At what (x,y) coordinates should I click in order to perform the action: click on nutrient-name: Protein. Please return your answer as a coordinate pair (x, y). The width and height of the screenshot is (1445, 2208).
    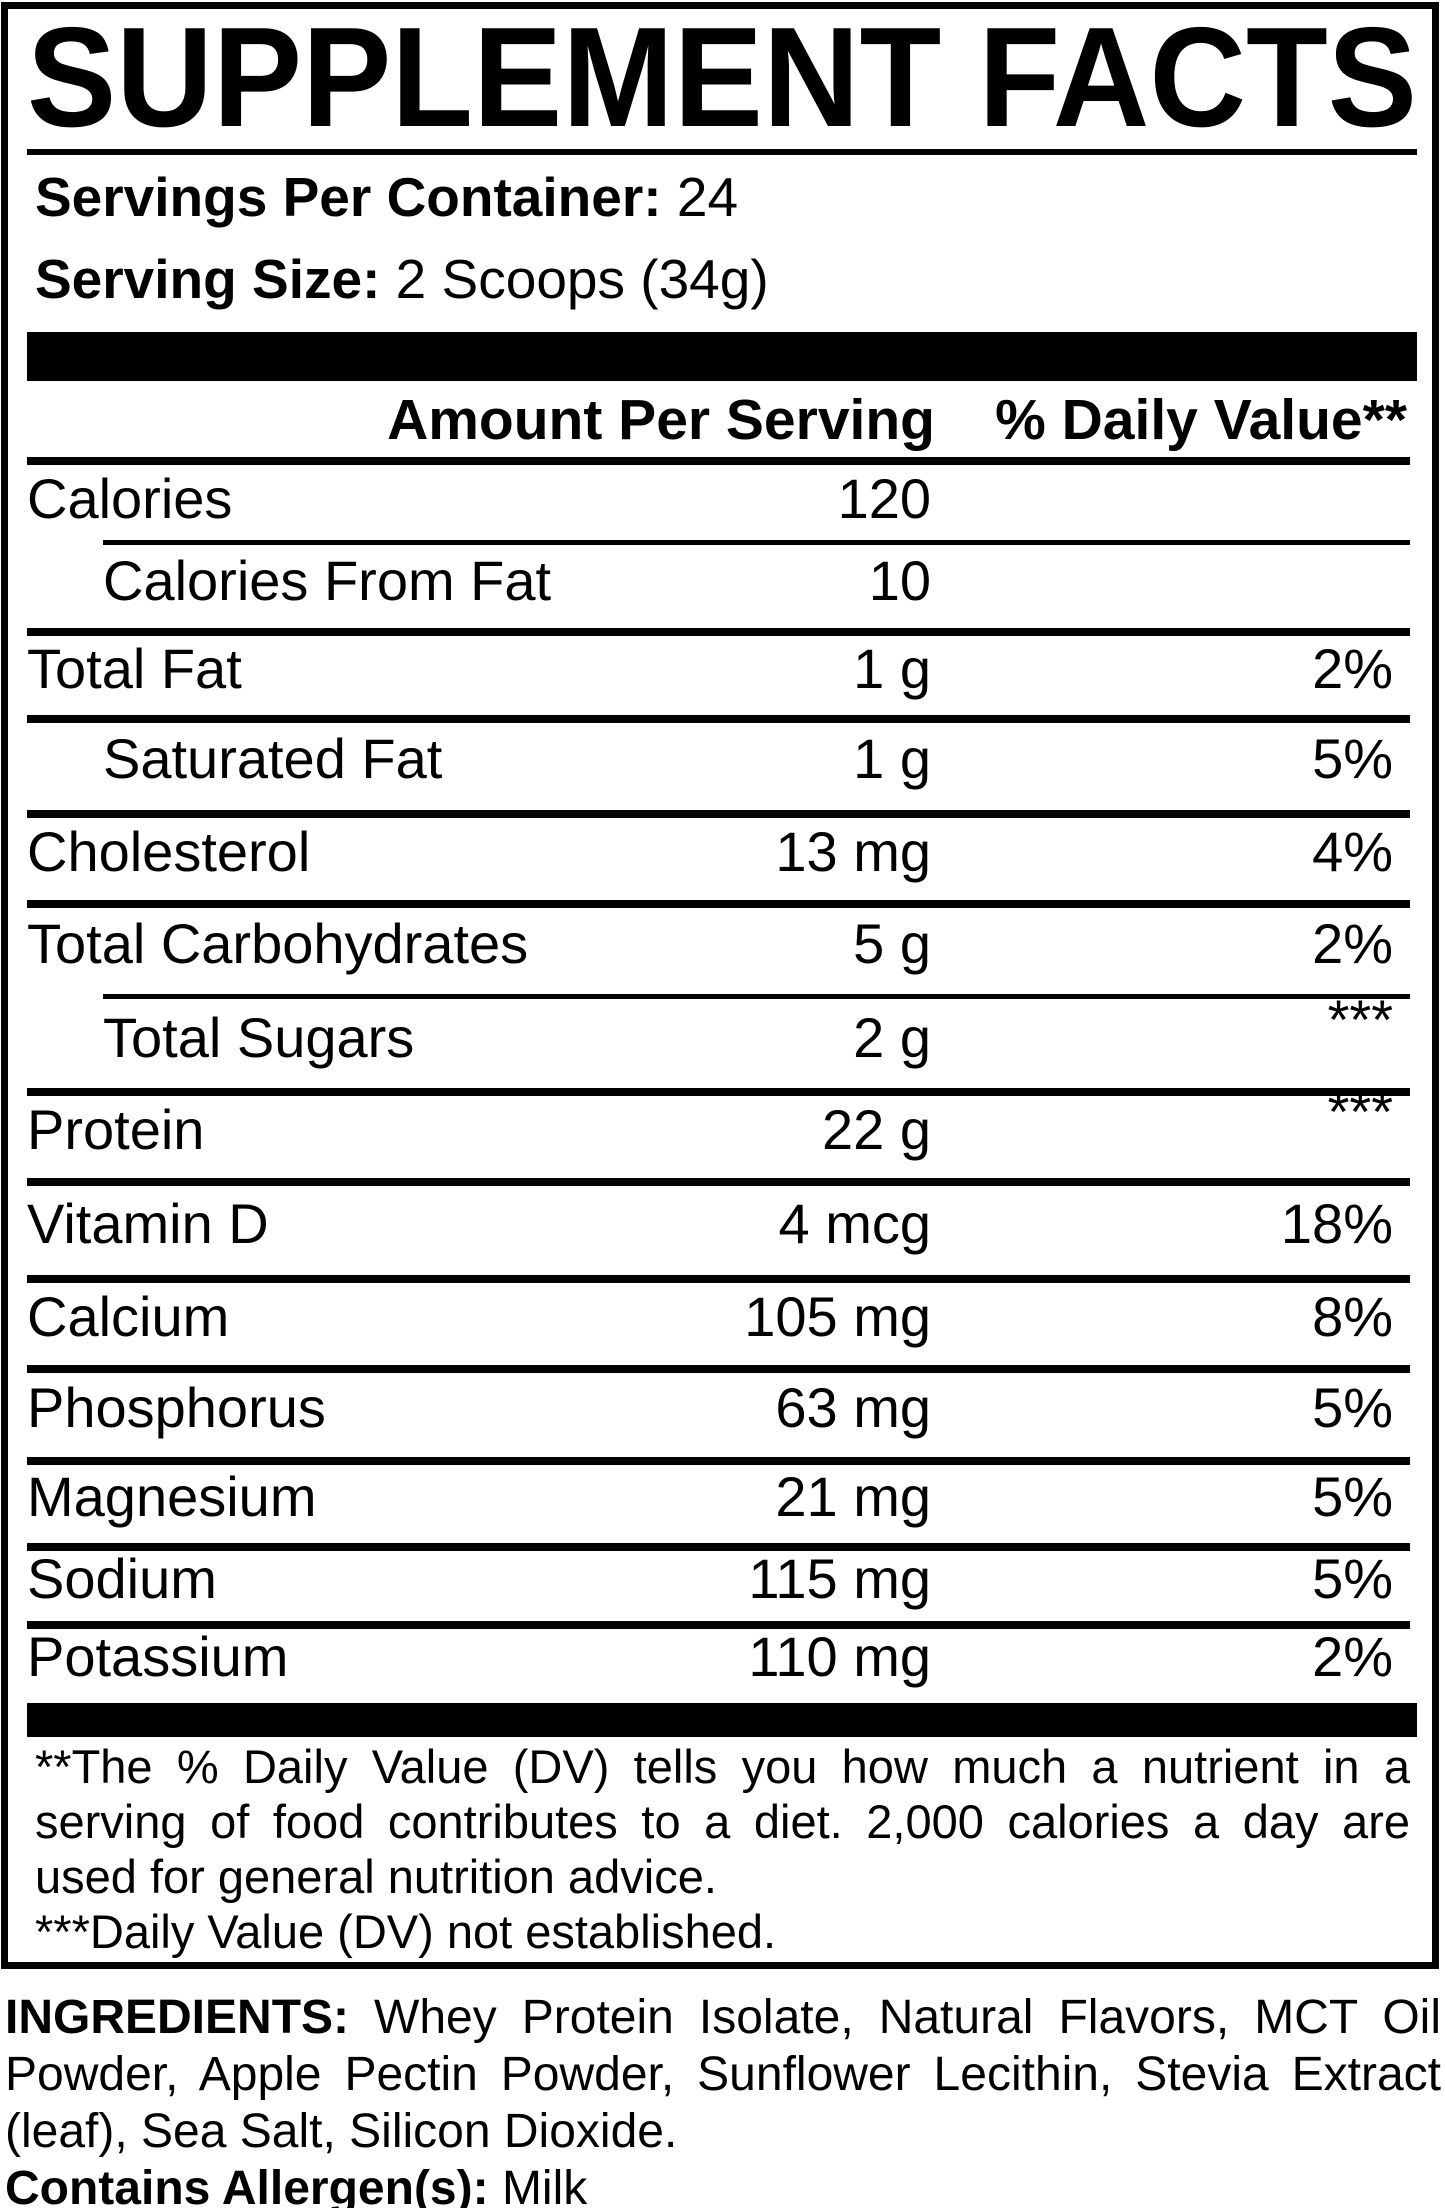
    Looking at the image, I should click on (116, 1129).